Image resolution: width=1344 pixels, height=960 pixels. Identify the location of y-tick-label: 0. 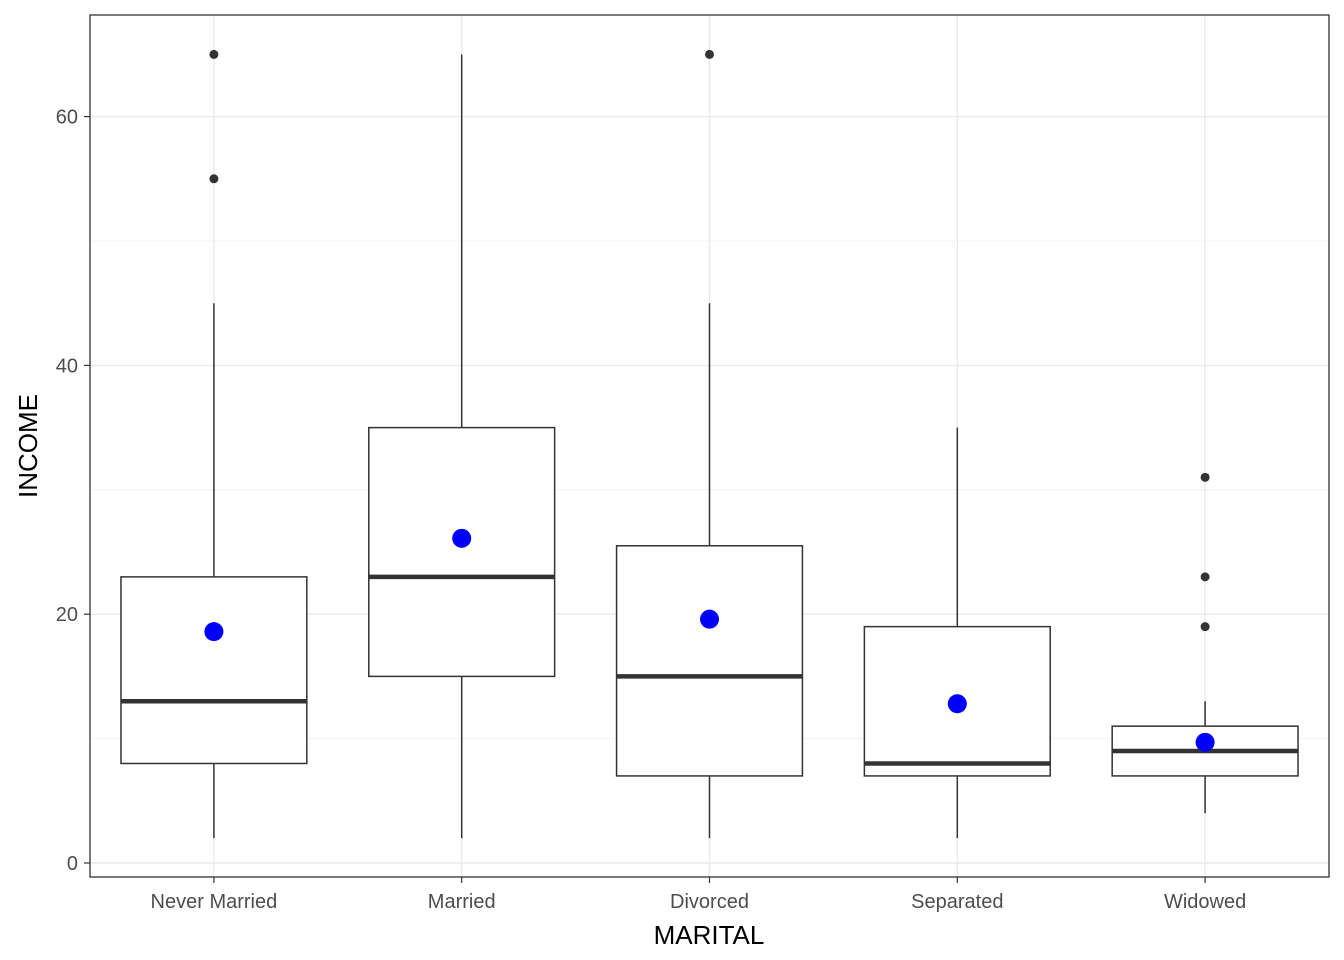
(72, 864).